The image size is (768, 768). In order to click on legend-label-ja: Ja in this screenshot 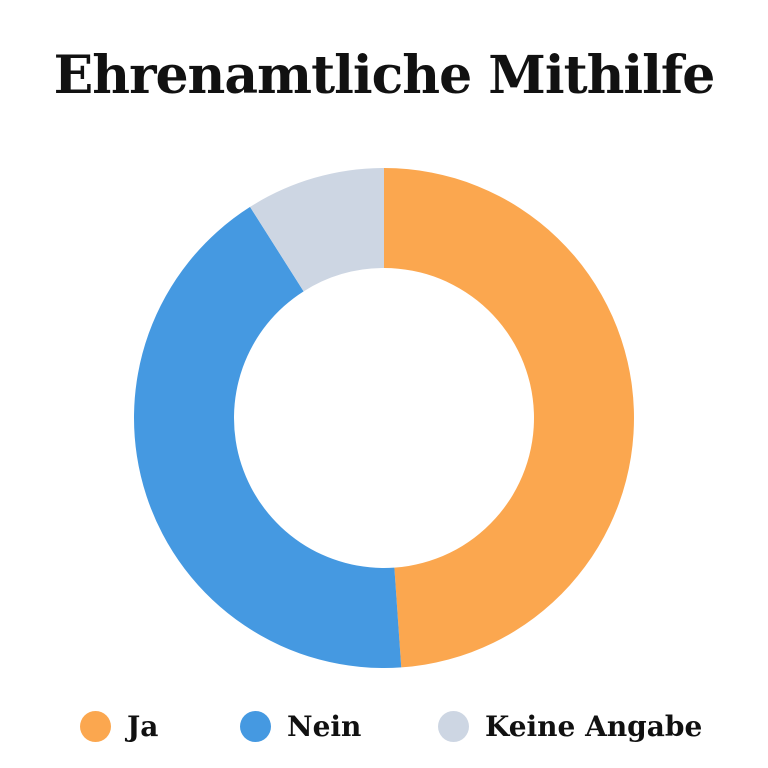, I will do `click(143, 726)`.